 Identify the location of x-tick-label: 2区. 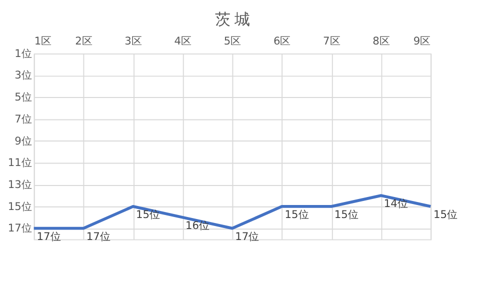
(84, 41).